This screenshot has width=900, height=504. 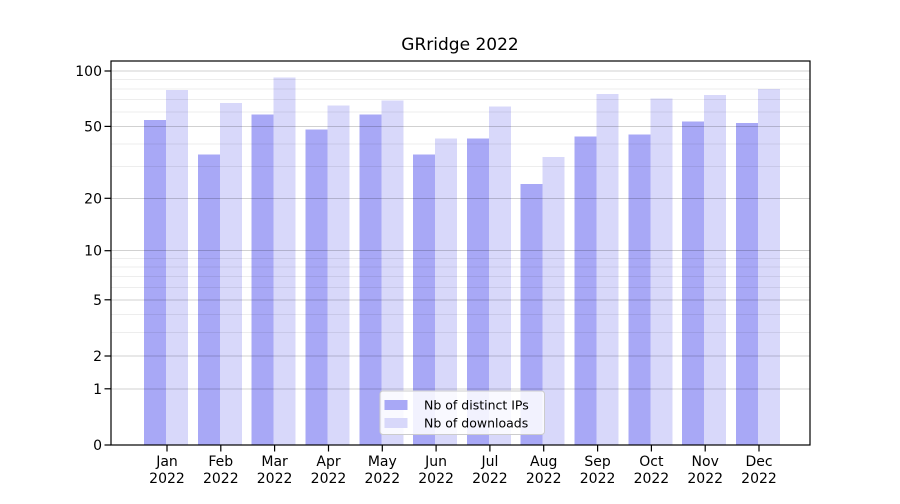 I want to click on bar-ips-mar, so click(x=262, y=279).